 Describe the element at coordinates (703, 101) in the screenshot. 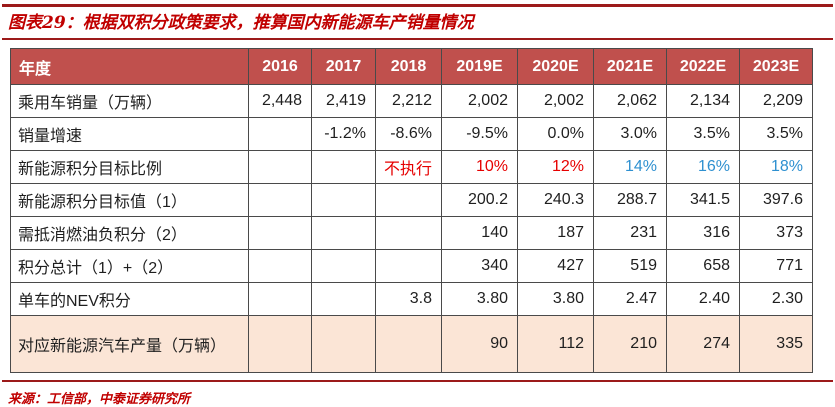

I see `cell-value: 2,134` at that location.